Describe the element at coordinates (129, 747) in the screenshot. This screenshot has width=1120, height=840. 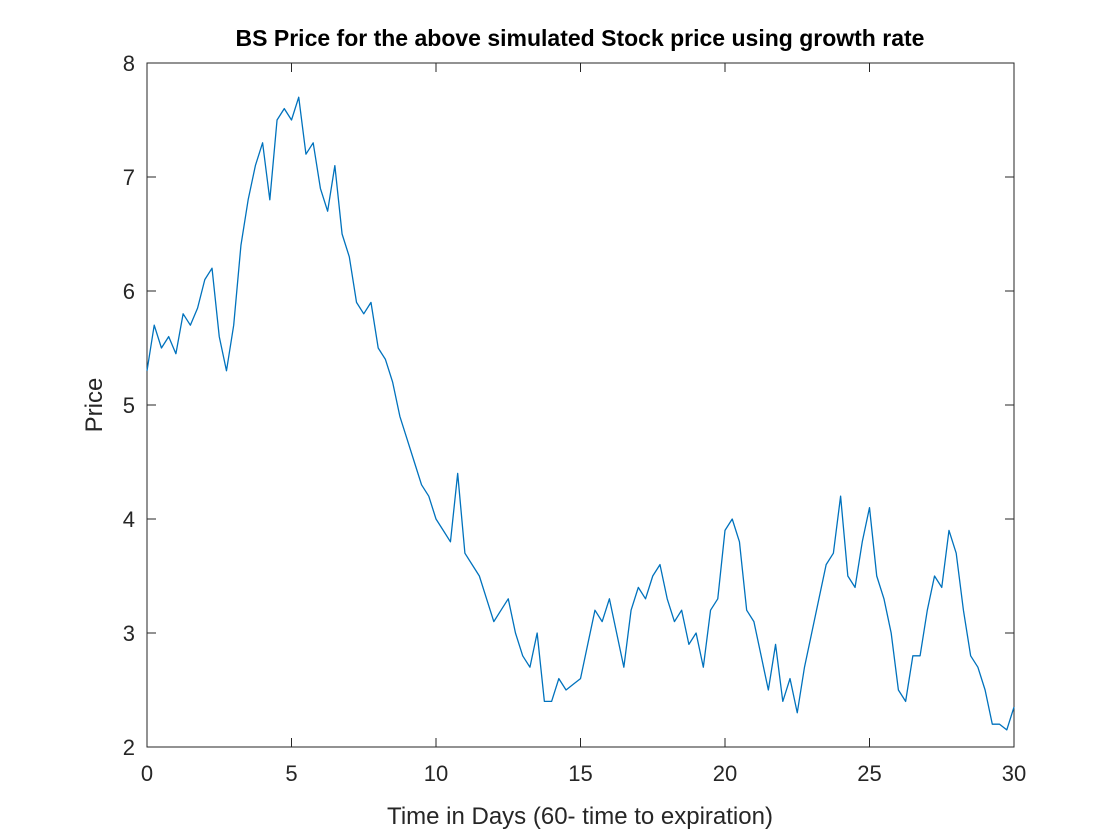
I see `y-tick-label: 2` at that location.